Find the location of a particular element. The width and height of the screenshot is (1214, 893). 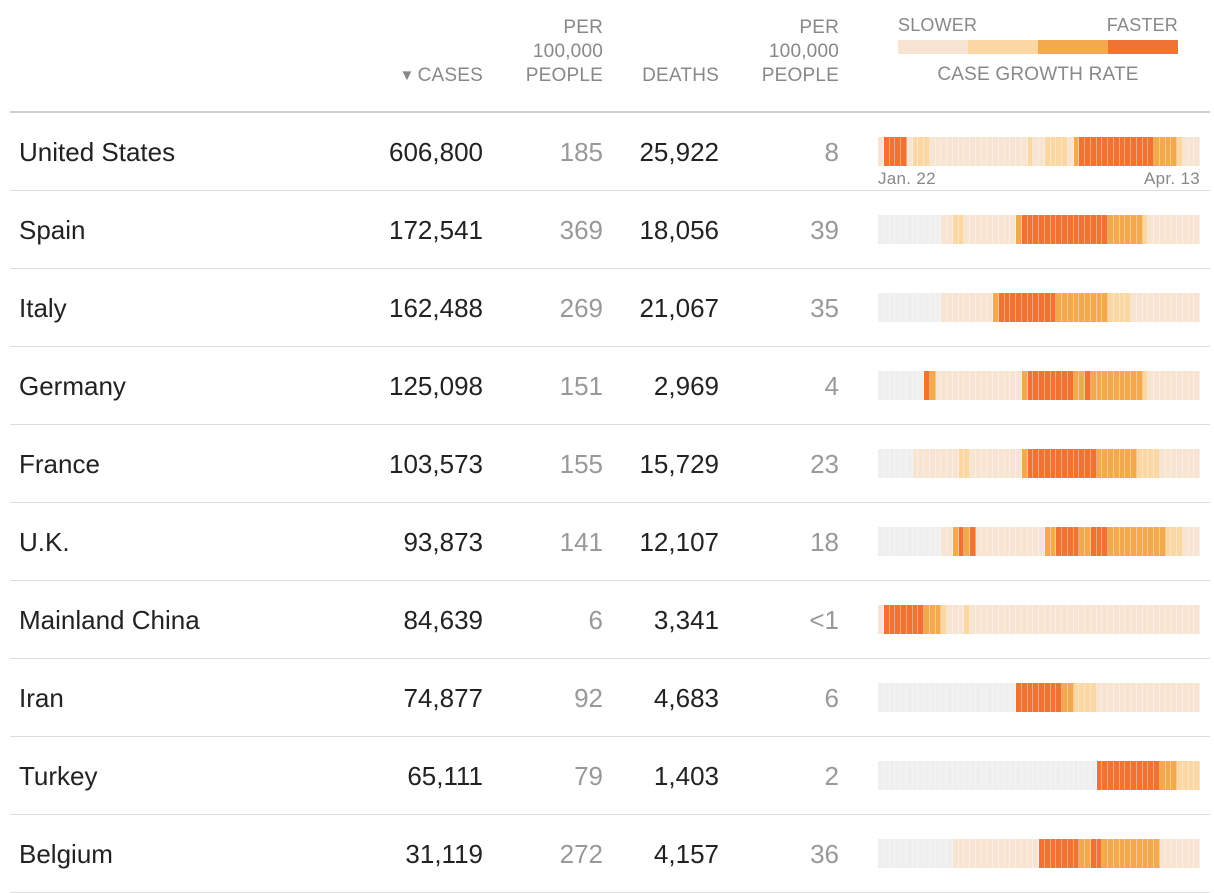

table-row: Italy 162,488 269 21,067 35 is located at coordinates (610, 308).